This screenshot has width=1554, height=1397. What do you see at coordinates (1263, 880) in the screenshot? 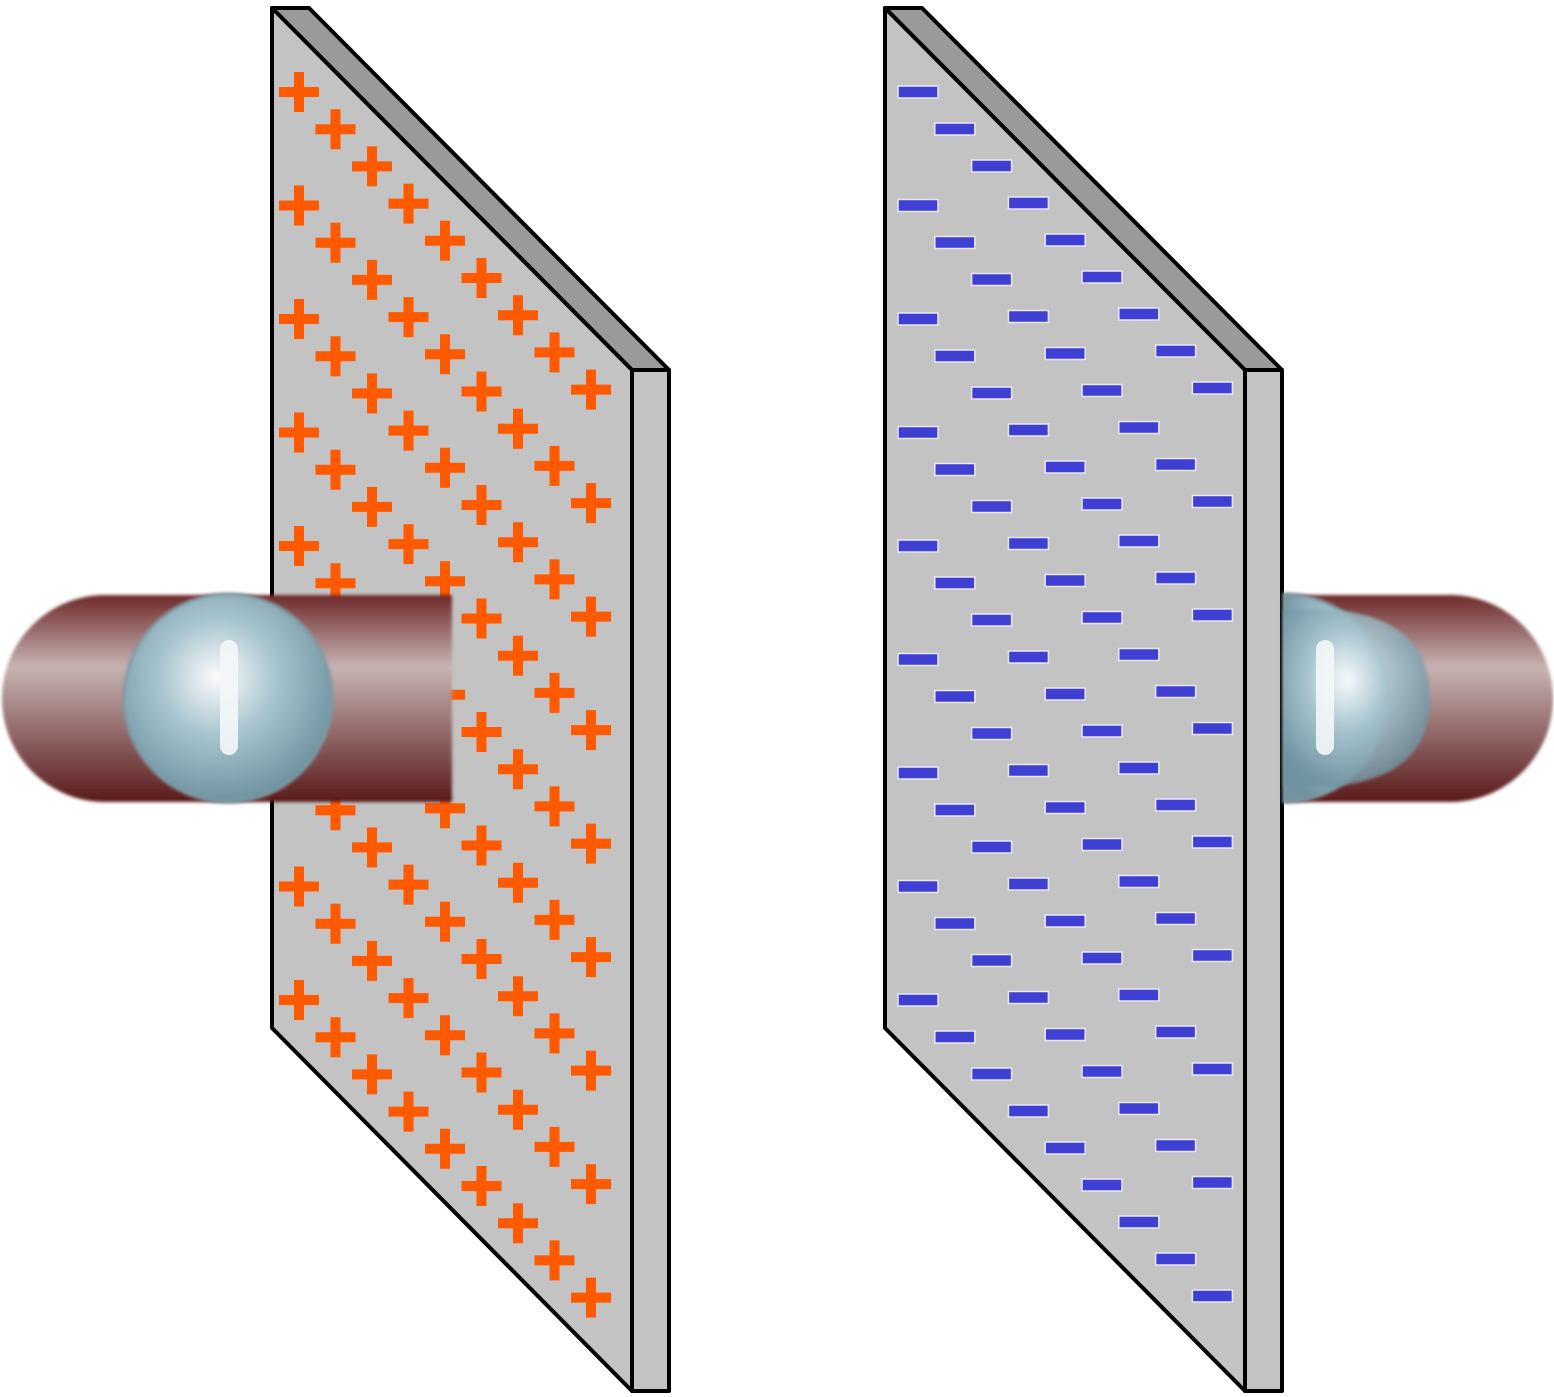
I see `negative-plate-side-edge` at bounding box center [1263, 880].